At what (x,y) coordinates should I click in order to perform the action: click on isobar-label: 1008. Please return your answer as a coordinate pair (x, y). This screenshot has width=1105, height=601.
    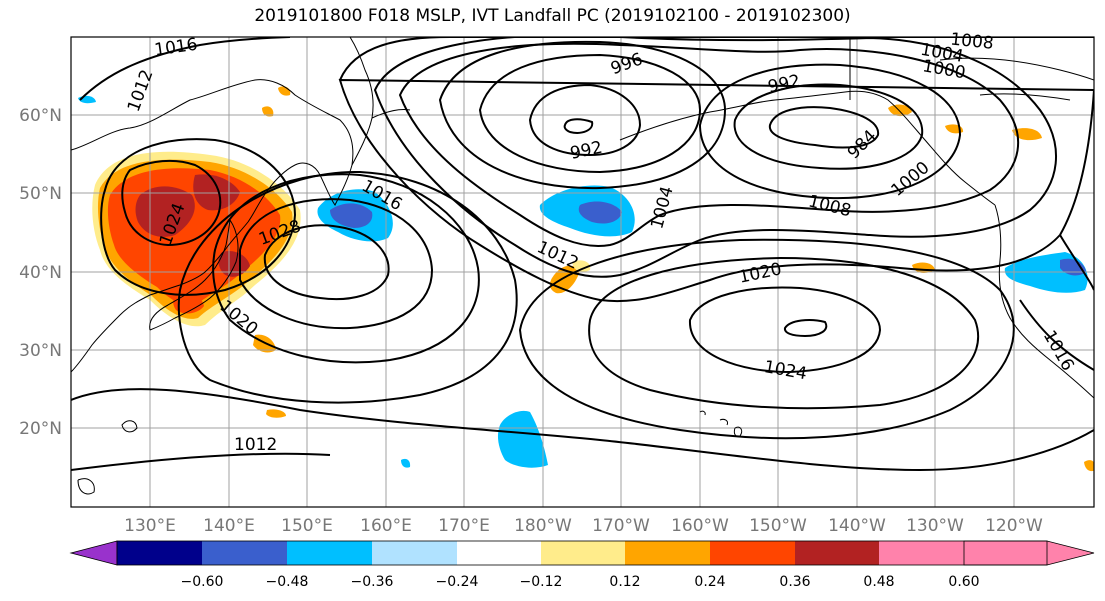
    Looking at the image, I should click on (971, 41).